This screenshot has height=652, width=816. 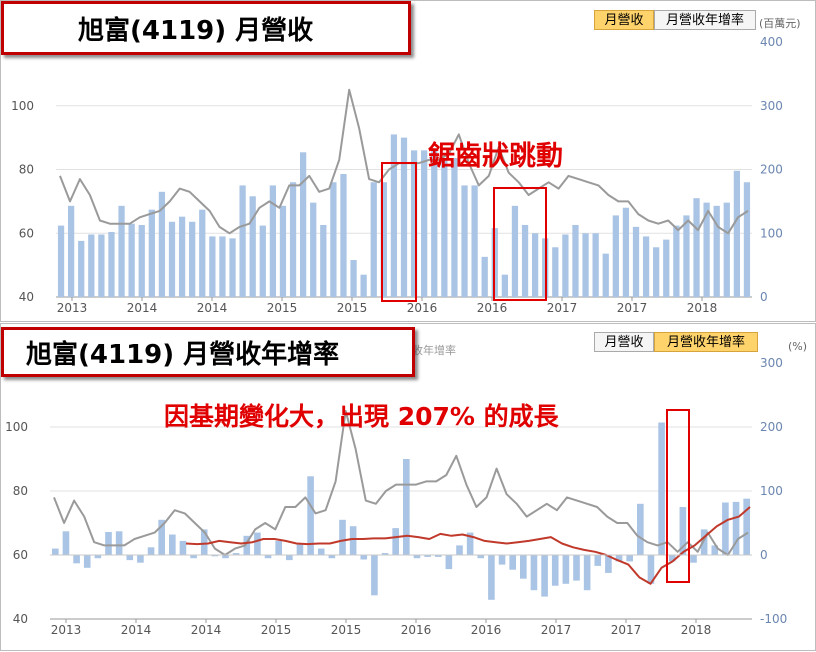 What do you see at coordinates (798, 346) in the screenshot?
I see `unit-label: (%)` at bounding box center [798, 346].